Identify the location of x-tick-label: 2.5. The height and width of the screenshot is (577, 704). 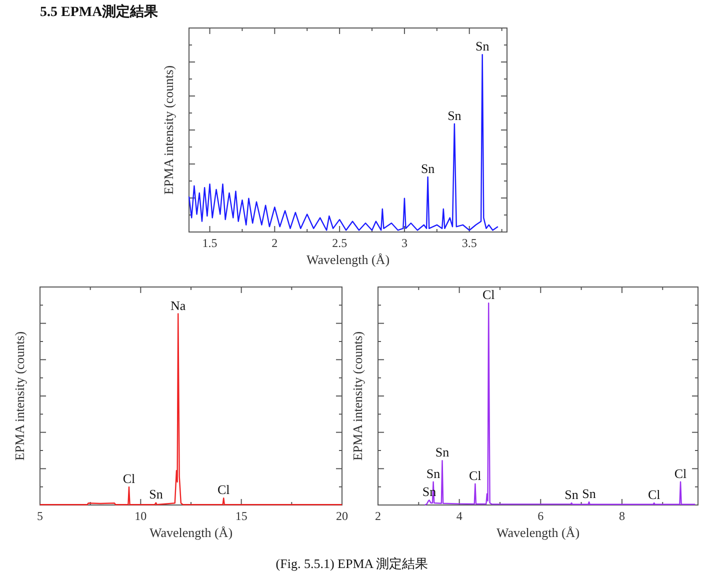
(340, 243).